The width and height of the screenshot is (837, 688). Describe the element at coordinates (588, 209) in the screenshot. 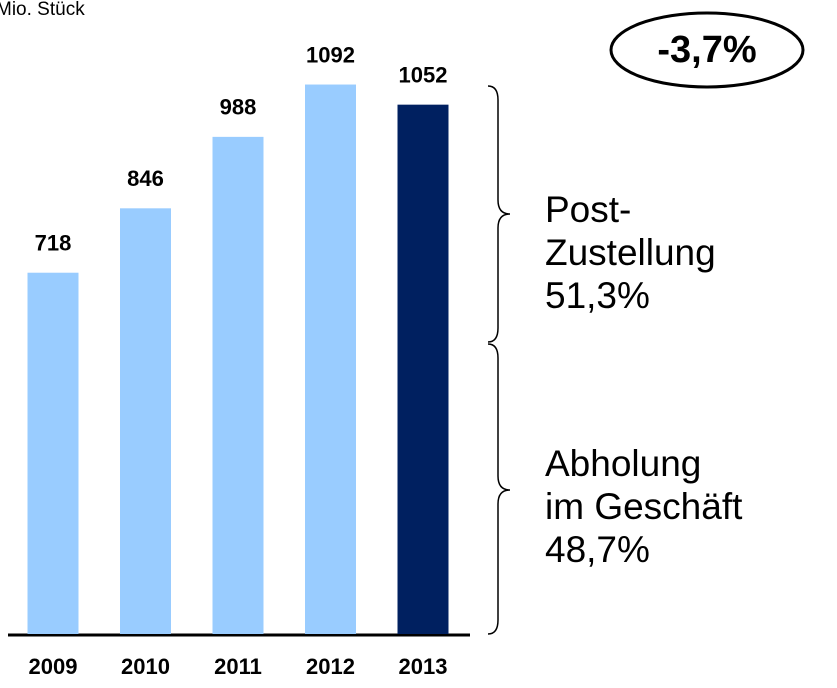

I see `brace-label: Post-` at that location.